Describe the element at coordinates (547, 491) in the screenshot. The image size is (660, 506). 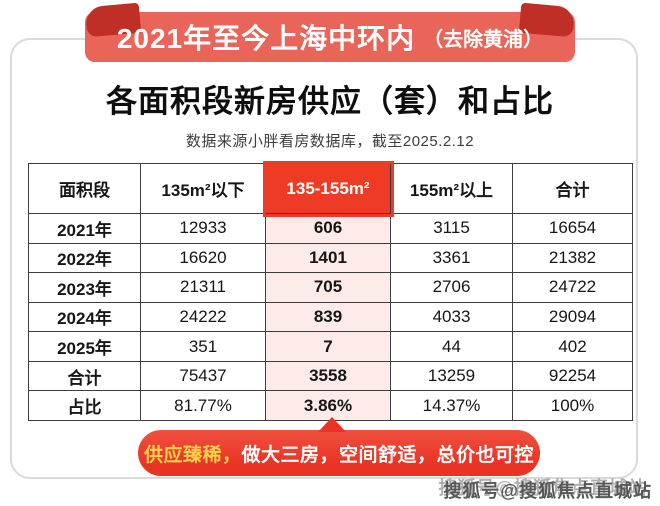
I see `watermark-text: 搜狐号@搜狐焦点直城站` at that location.